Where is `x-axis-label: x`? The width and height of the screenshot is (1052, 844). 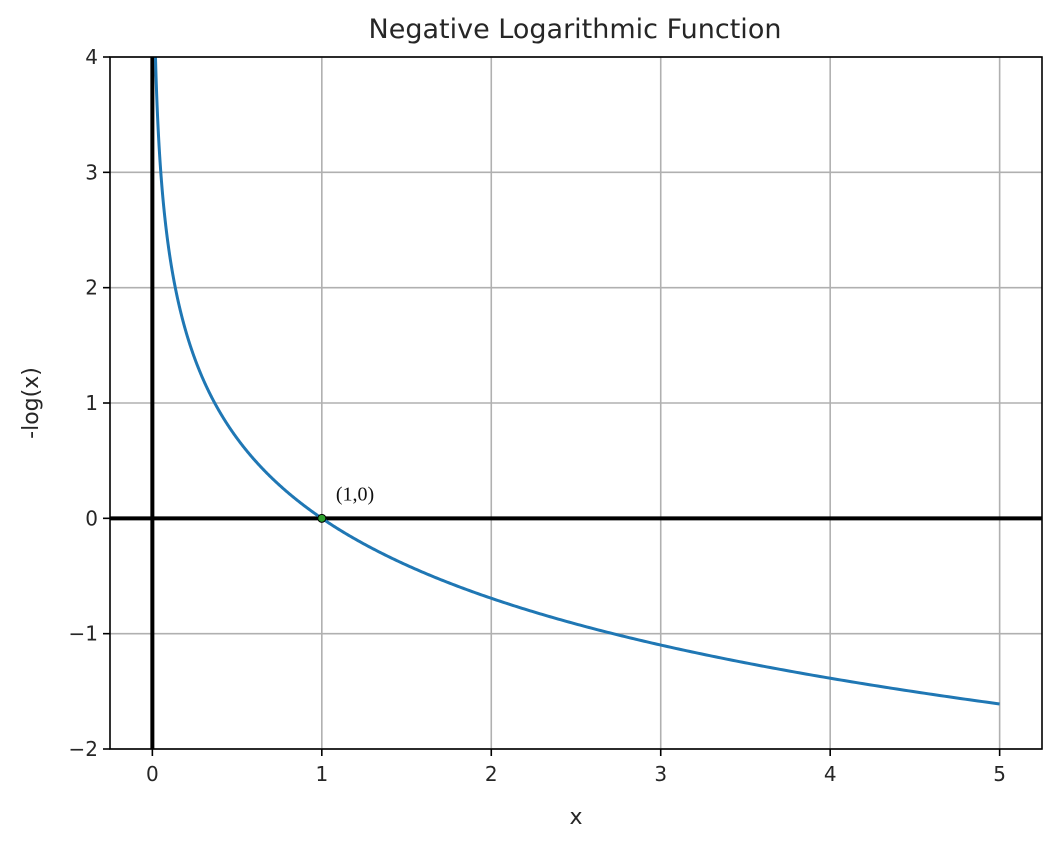 x-axis-label: x is located at coordinates (575, 817).